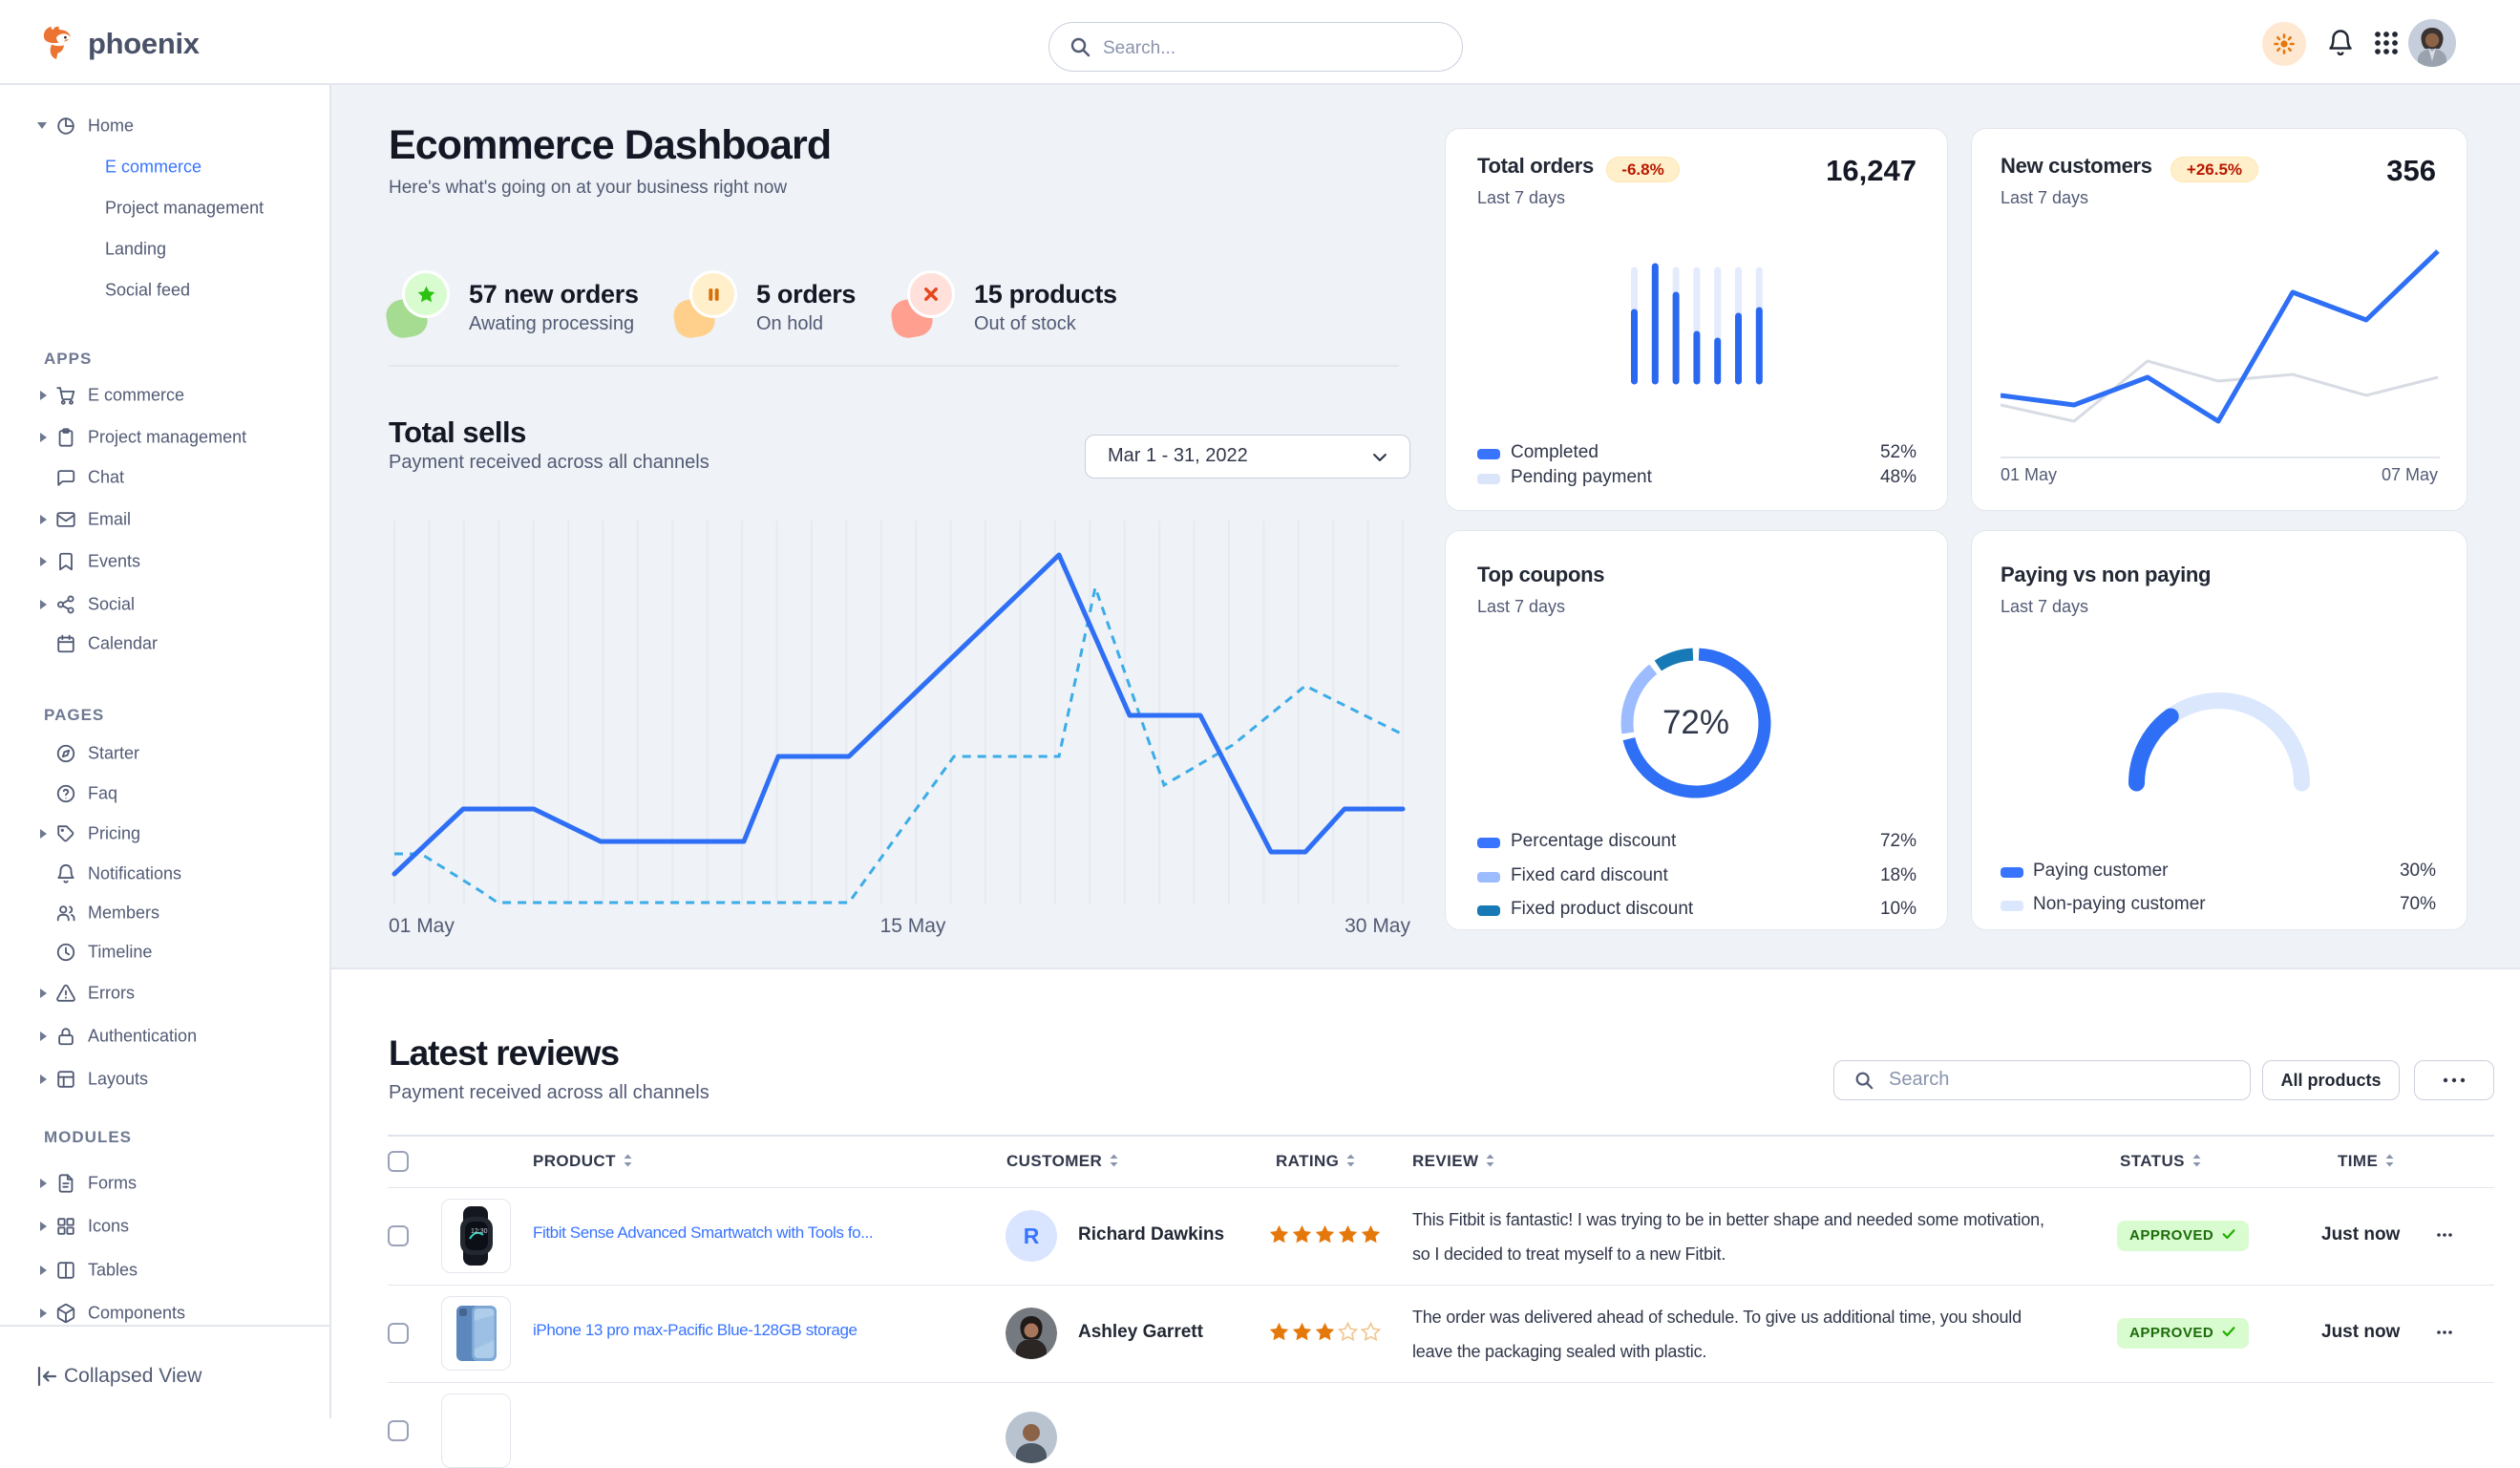  I want to click on svg-text: 12:30, so click(479, 1231).